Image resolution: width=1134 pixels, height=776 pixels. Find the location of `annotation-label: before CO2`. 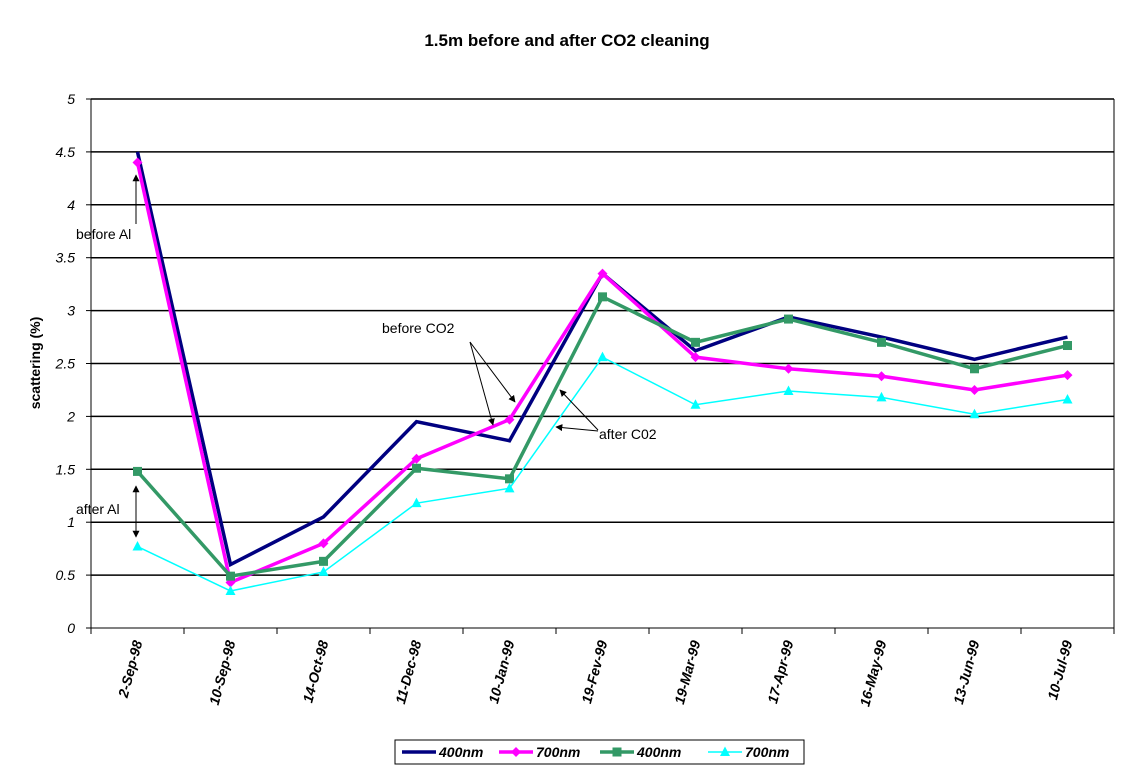

annotation-label: before CO2 is located at coordinates (418, 328).